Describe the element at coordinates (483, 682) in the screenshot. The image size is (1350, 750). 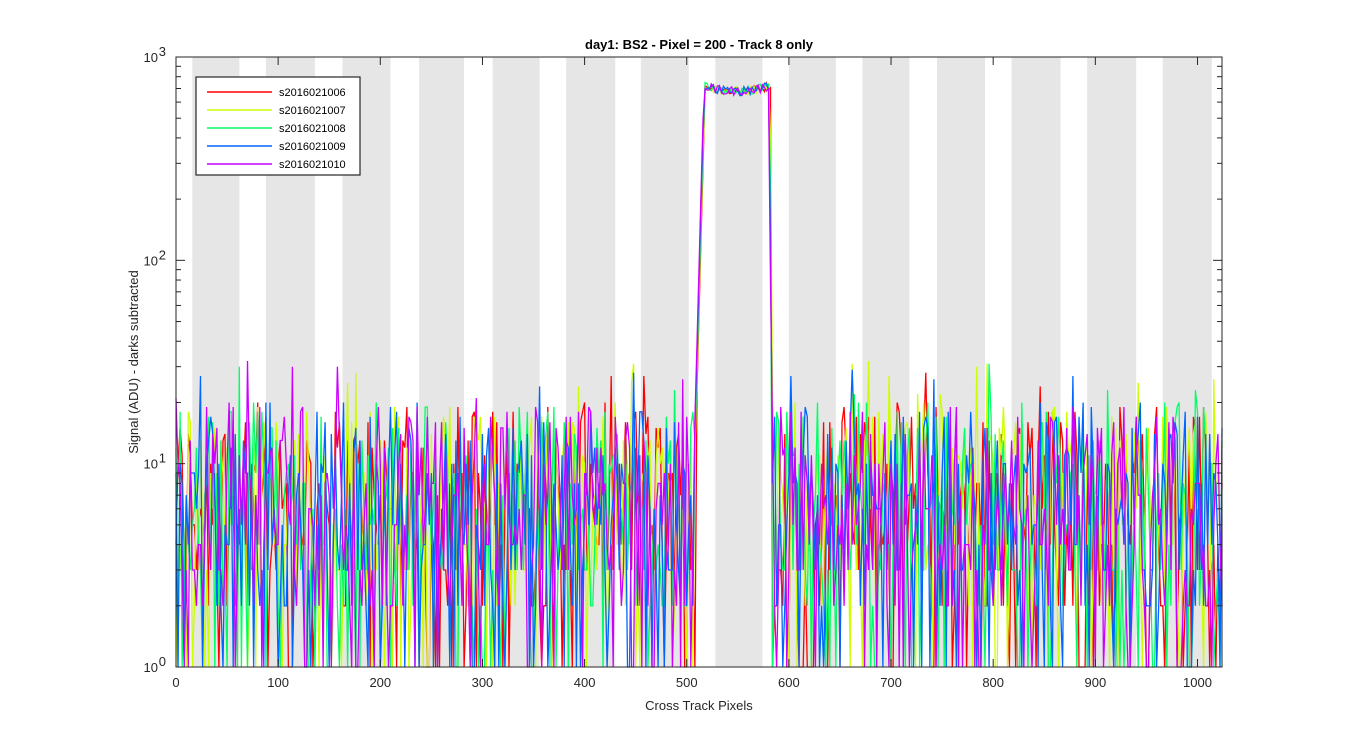
I see `x-tick-label: 300` at that location.